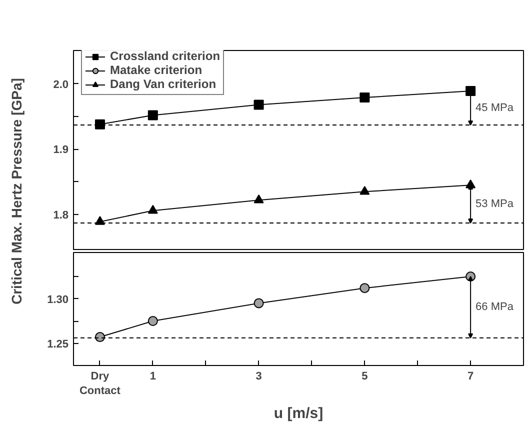  I want to click on y-tick-label: 1.30, so click(58, 300).